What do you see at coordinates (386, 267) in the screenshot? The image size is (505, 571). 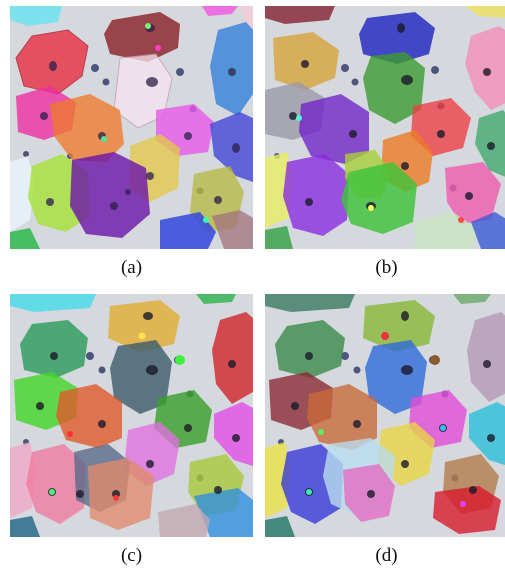 I see `caption-b: (b)` at bounding box center [386, 267].